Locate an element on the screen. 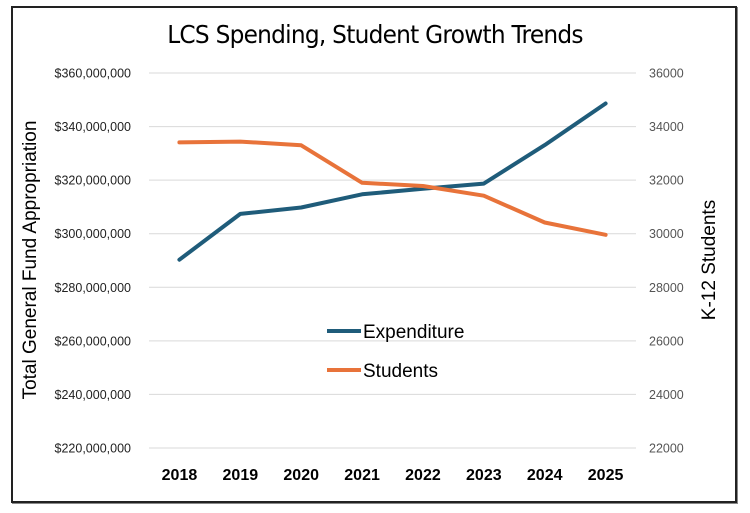  left-tick-label: $320,000,000 is located at coordinates (93, 181).